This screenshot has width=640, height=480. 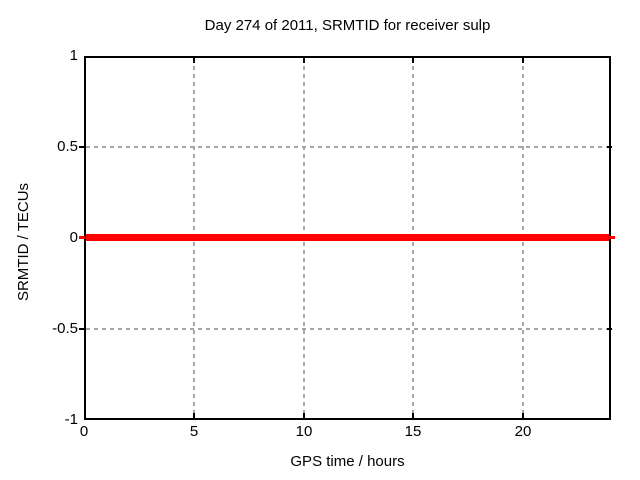 What do you see at coordinates (347, 329) in the screenshot?
I see `gridline-y--0.5` at bounding box center [347, 329].